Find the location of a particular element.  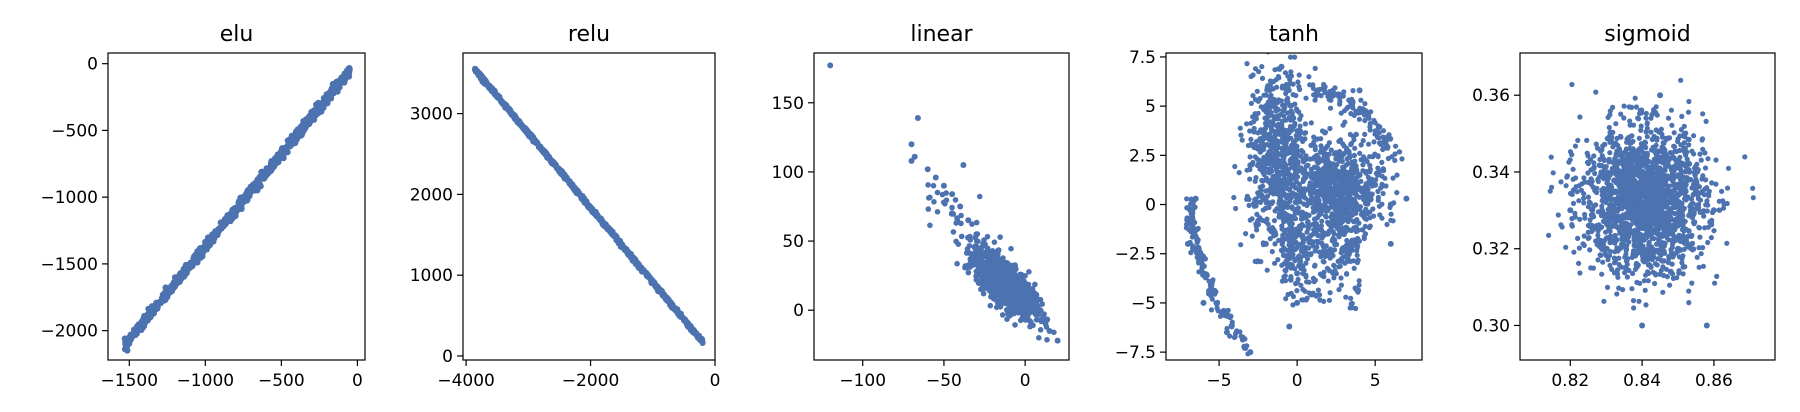

axes-frame is located at coordinates (236, 206).